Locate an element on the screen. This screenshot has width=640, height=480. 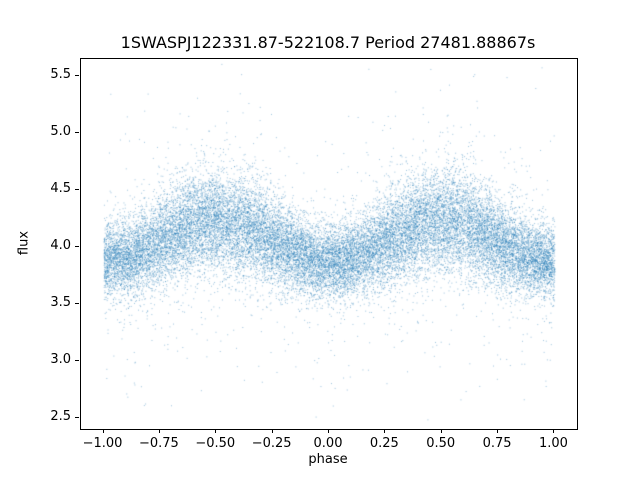
x-tick-label: 1.00 is located at coordinates (553, 443).